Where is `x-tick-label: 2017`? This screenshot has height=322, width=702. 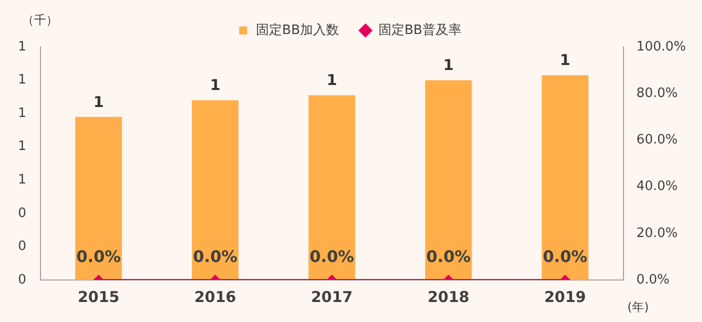 x-tick-label: 2017 is located at coordinates (331, 297).